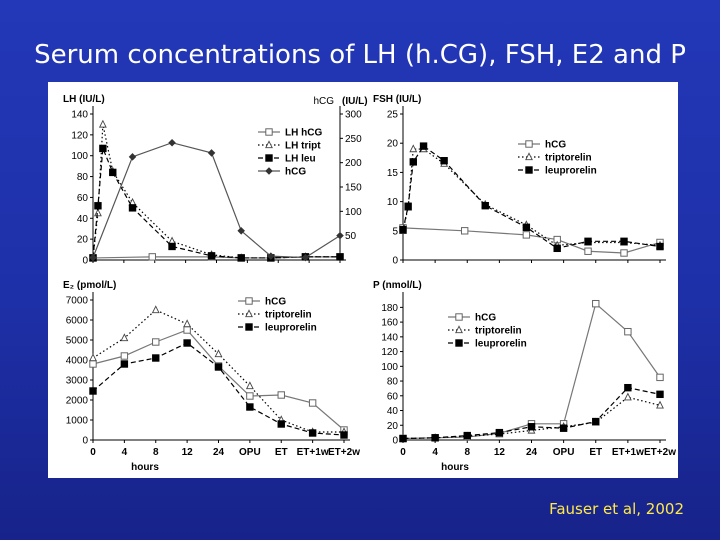 The width and height of the screenshot is (720, 540). Describe the element at coordinates (397, 285) in the screenshot. I see `y-axis-label: P (nmol/L)` at that location.